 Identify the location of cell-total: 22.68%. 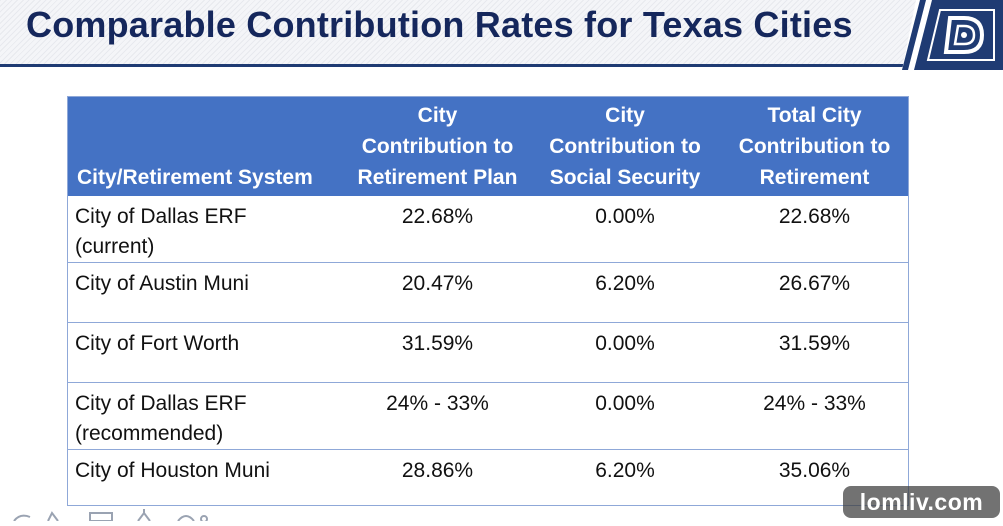
(814, 229).